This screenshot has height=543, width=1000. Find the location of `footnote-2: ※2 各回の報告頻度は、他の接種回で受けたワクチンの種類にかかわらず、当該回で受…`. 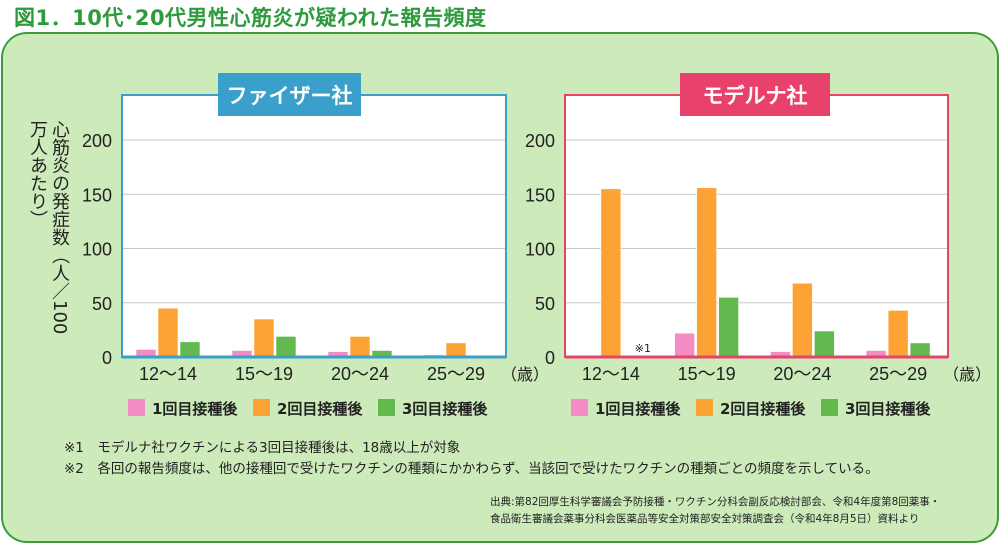

footnote-2: ※2 各回の報告頻度は、他の接種回で受けたワクチンの種類にかかわらず、当該回で受… is located at coordinates (471, 469).